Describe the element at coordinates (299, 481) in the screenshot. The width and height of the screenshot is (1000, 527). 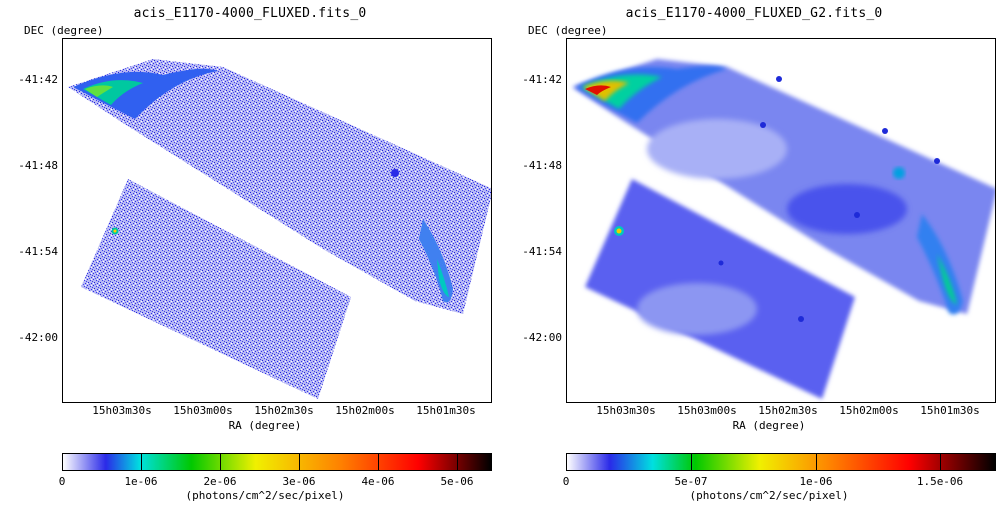
I see `colorbar-label: 3e-06` at that location.